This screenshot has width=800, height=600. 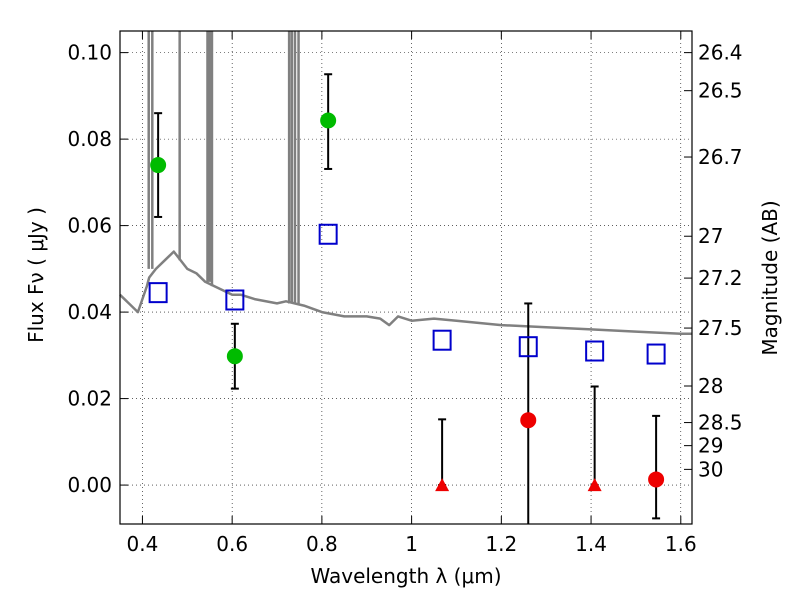 I want to click on y-right-tick-label: 27.5, so click(x=720, y=328).